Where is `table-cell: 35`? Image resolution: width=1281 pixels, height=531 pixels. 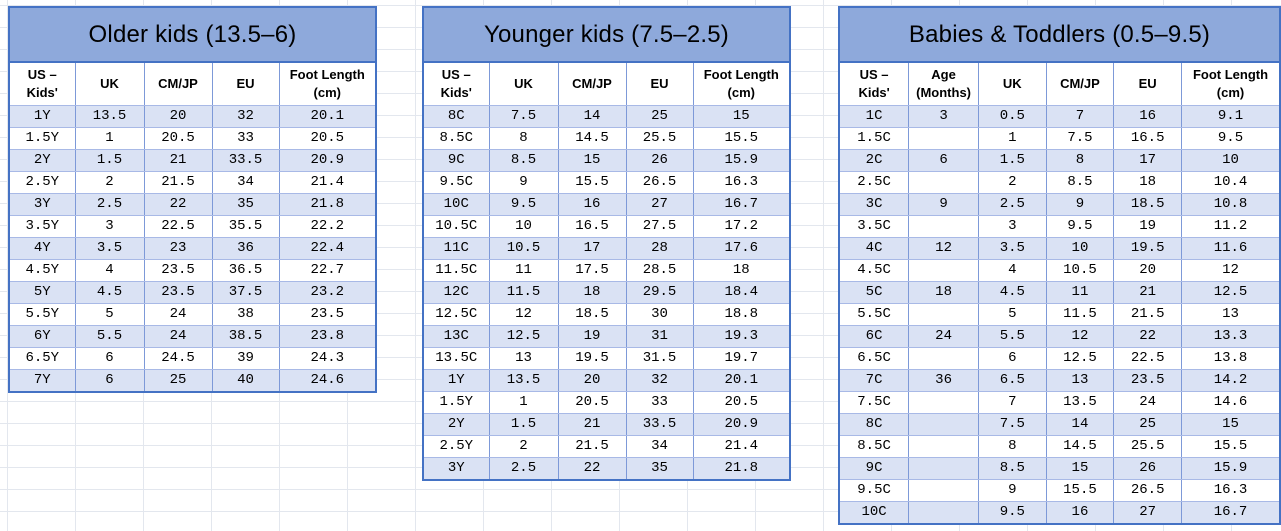 table-cell: 35 is located at coordinates (245, 204).